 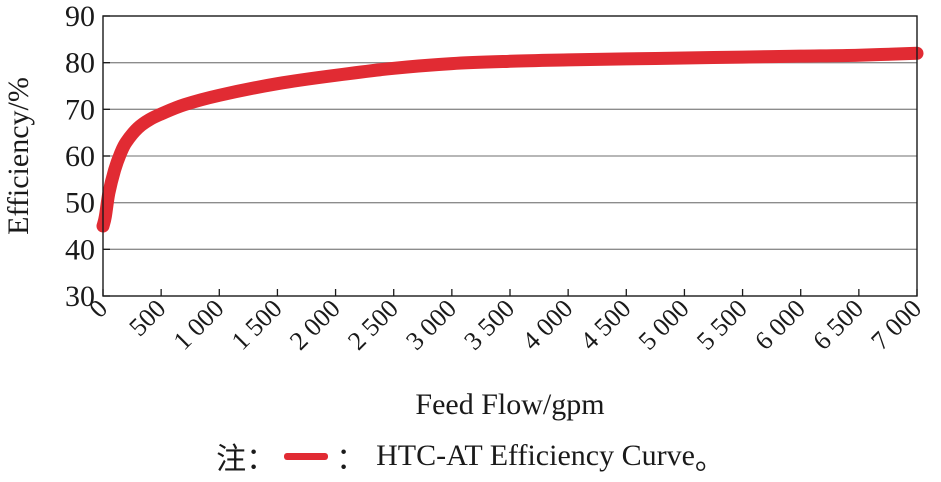 What do you see at coordinates (18, 156) in the screenshot?
I see `y-axis-label: Efficiency/%` at bounding box center [18, 156].